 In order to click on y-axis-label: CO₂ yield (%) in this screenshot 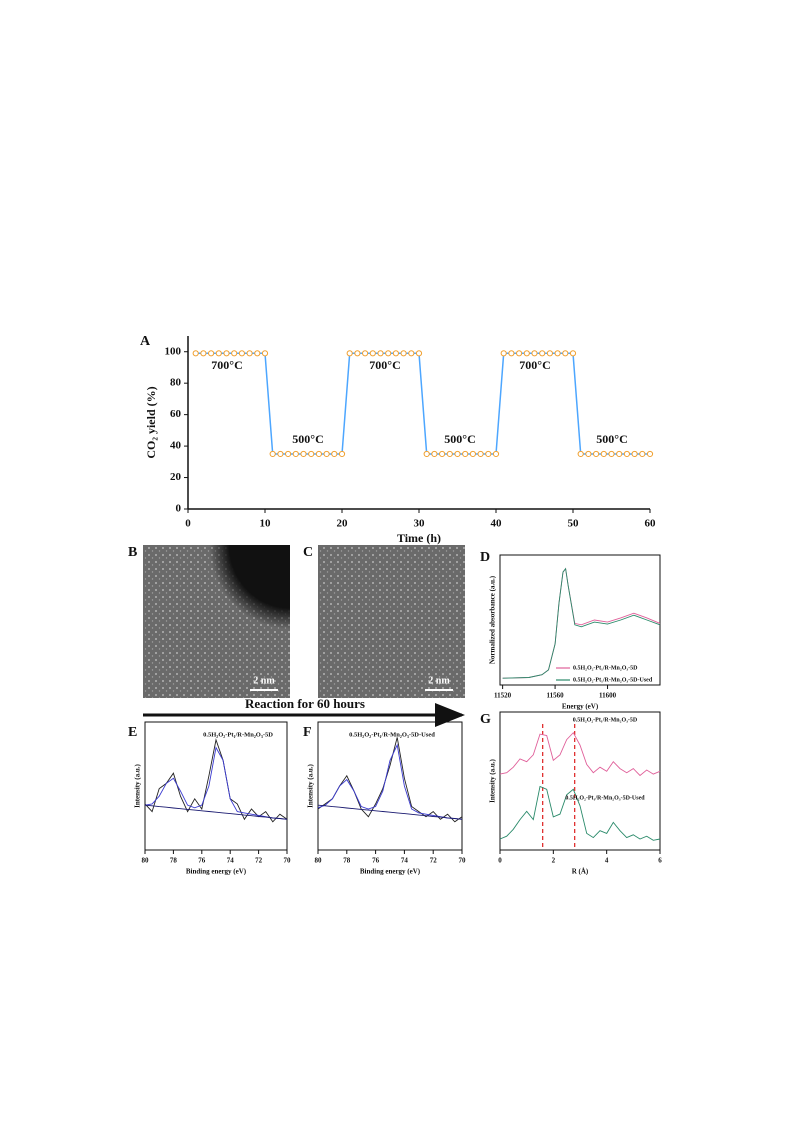, I will do `click(151, 422)`.